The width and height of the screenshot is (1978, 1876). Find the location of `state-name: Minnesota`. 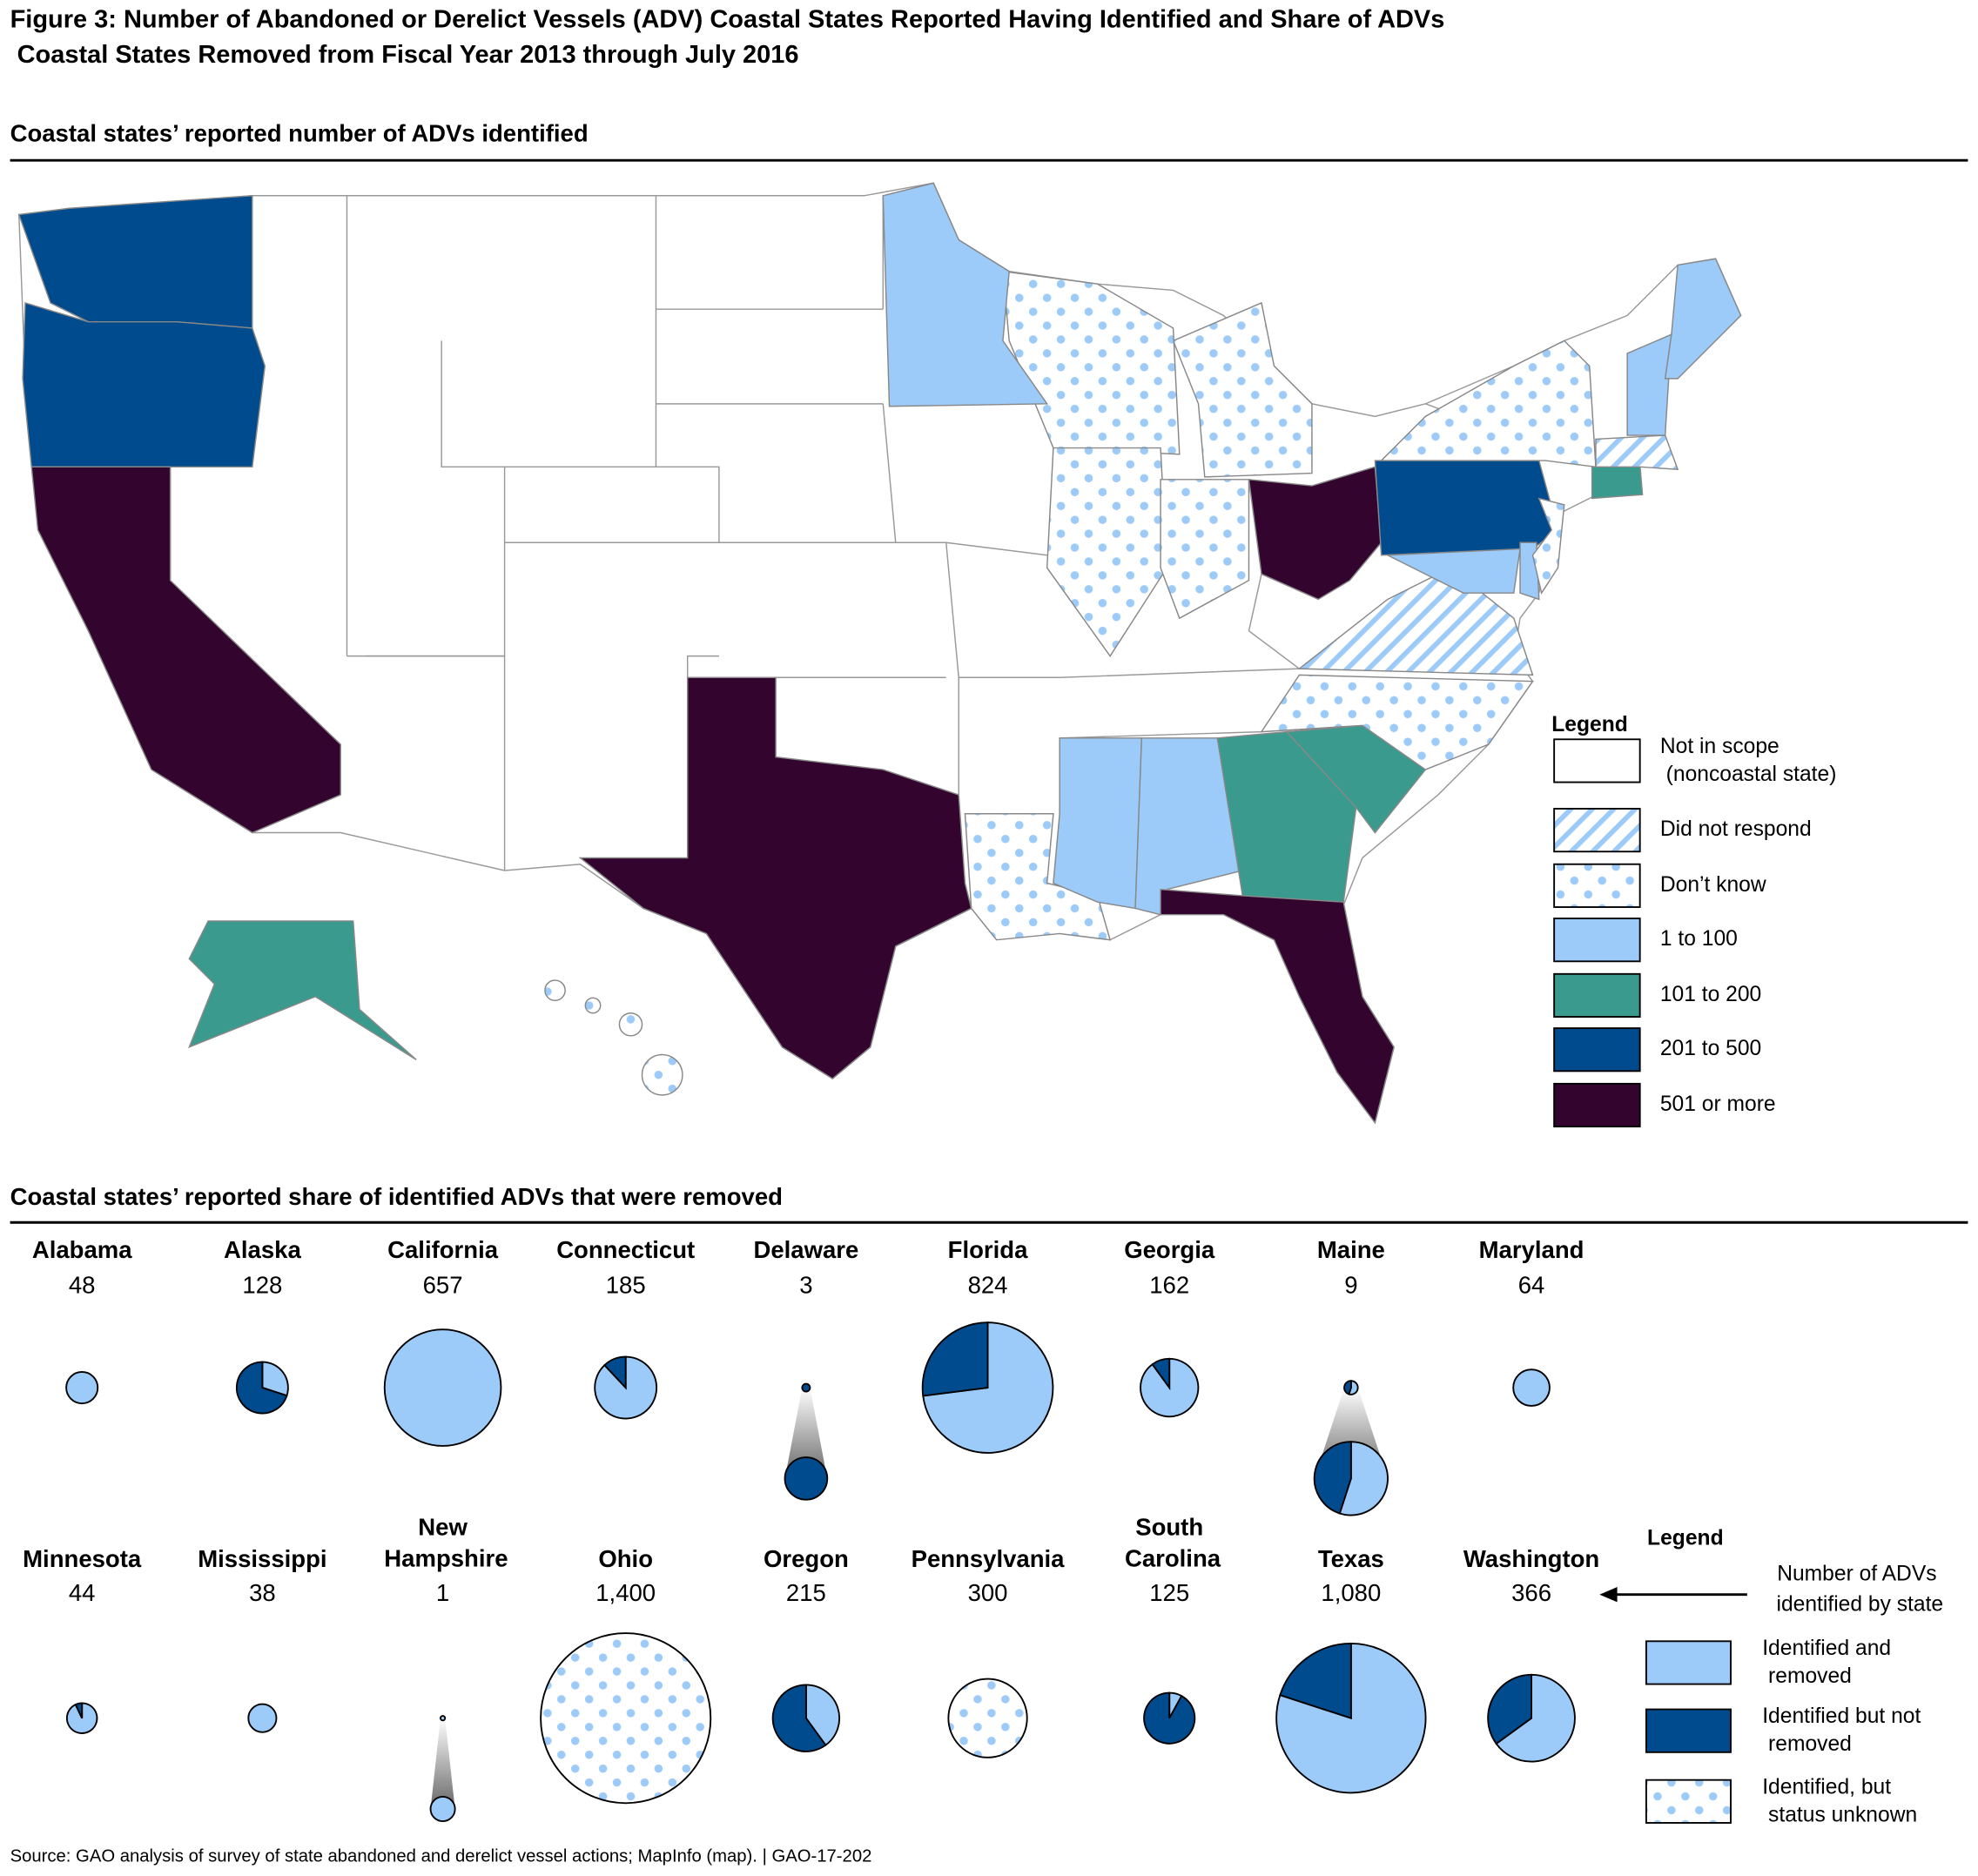

state-name: Minnesota is located at coordinates (82, 1558).